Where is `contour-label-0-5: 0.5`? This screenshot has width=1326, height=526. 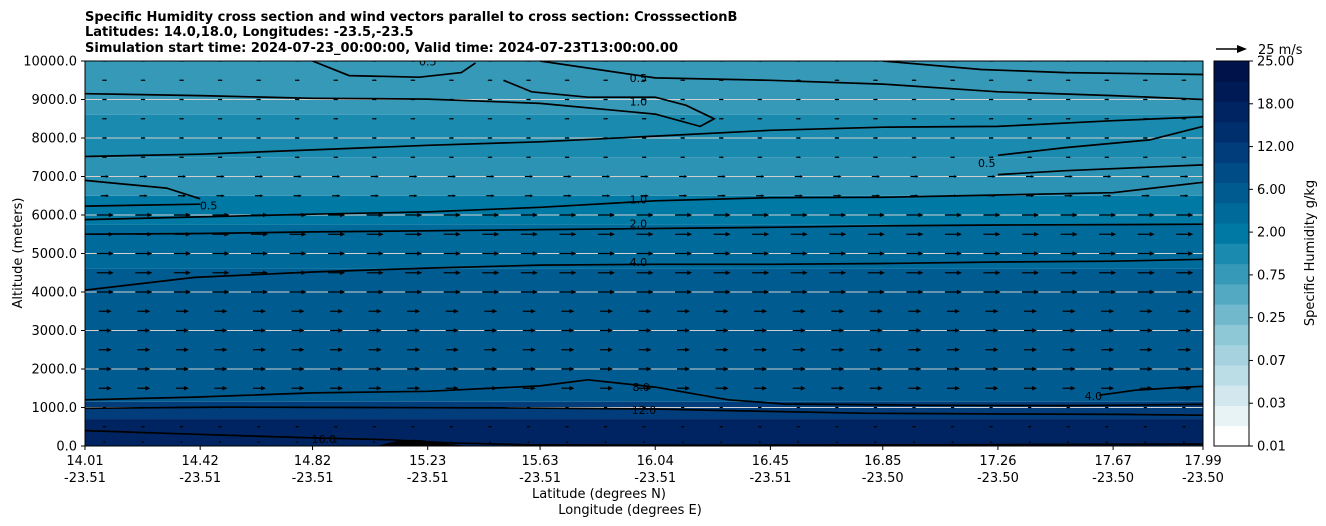 contour-label-0-5: 0.5 is located at coordinates (987, 163).